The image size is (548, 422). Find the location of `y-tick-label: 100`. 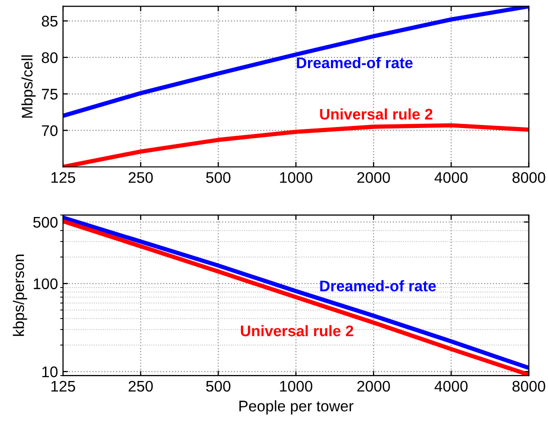

y-tick-label: 100 is located at coordinates (46, 284).